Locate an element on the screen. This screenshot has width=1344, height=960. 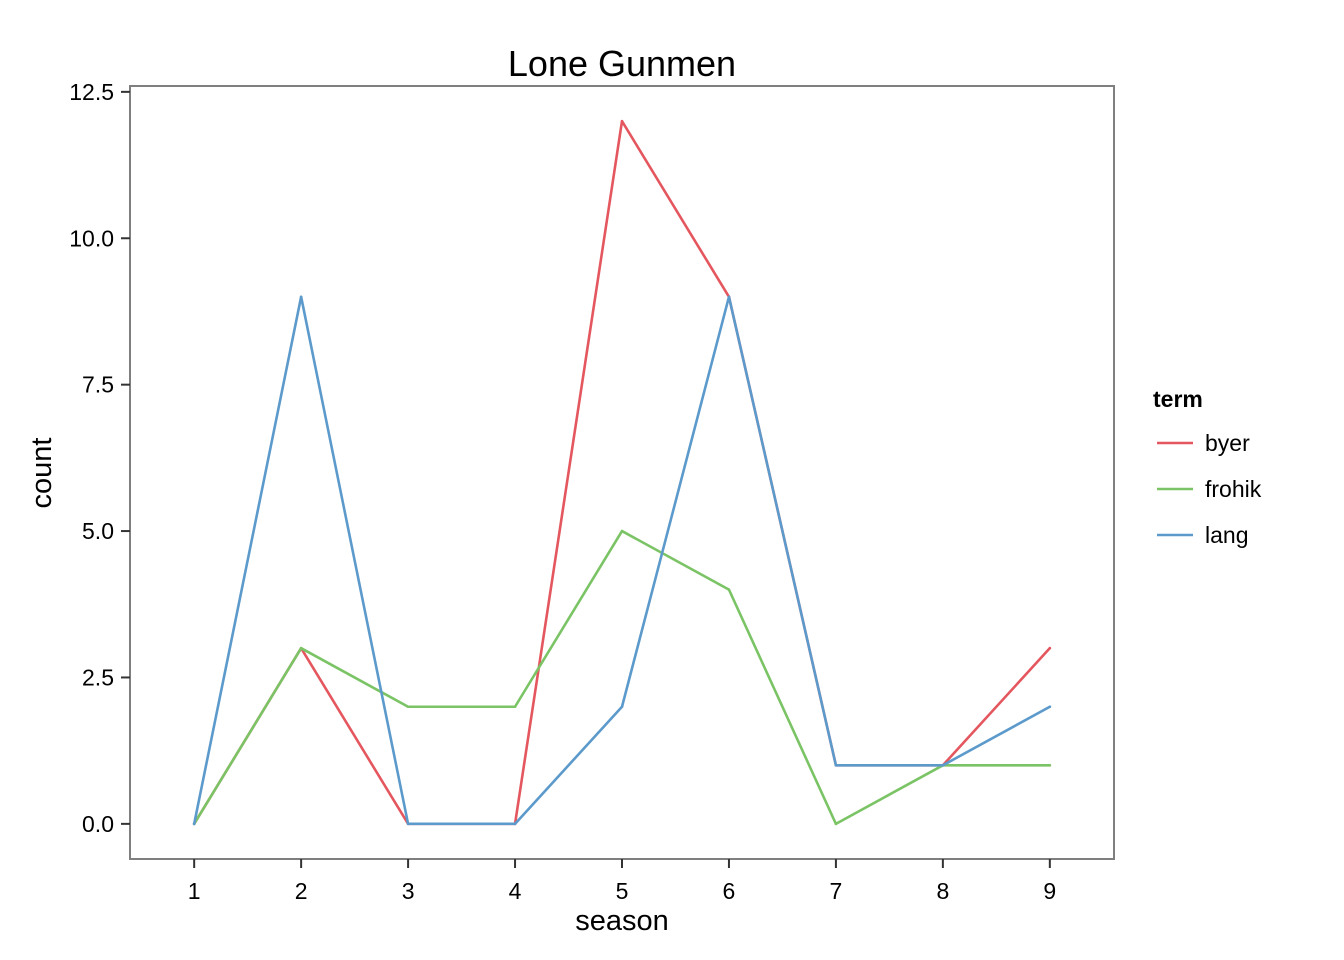
legend-items: byer frohik lang is located at coordinates (1209, 489).